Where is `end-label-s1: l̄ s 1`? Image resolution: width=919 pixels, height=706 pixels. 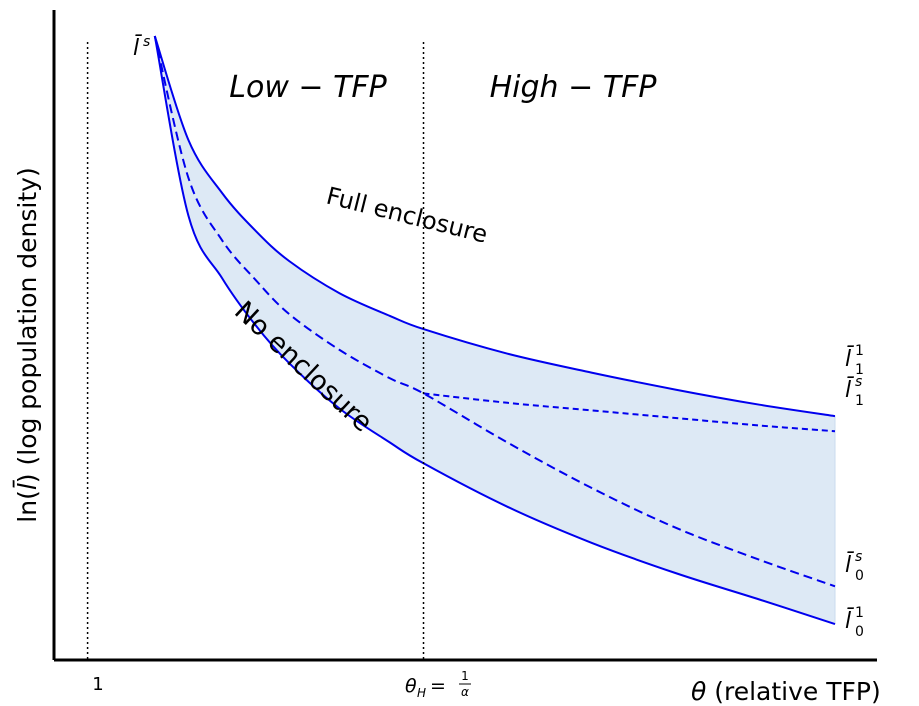
end-label-s1: l̄ s 1 is located at coordinates (854, 391).